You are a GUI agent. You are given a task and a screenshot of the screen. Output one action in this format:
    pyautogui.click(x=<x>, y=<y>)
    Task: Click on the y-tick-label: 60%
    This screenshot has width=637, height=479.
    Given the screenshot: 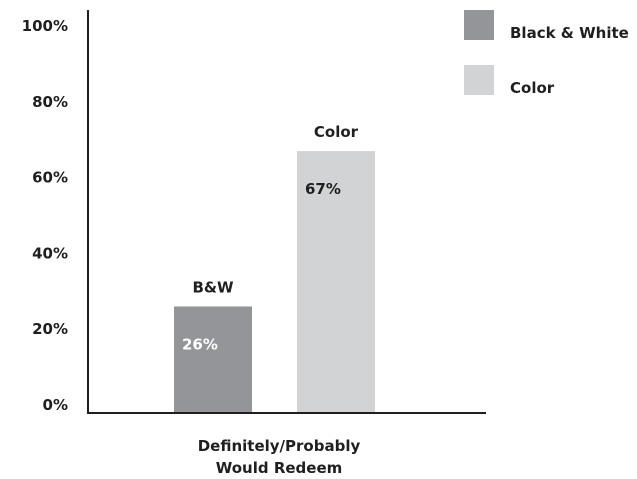 What is the action you would take?
    pyautogui.click(x=50, y=178)
    